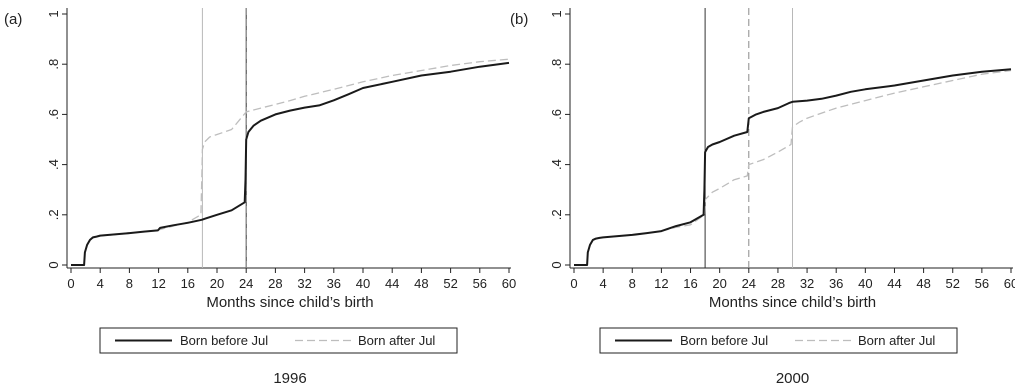  Describe the element at coordinates (519, 19) in the screenshot. I see `panel-label: (b)` at that location.